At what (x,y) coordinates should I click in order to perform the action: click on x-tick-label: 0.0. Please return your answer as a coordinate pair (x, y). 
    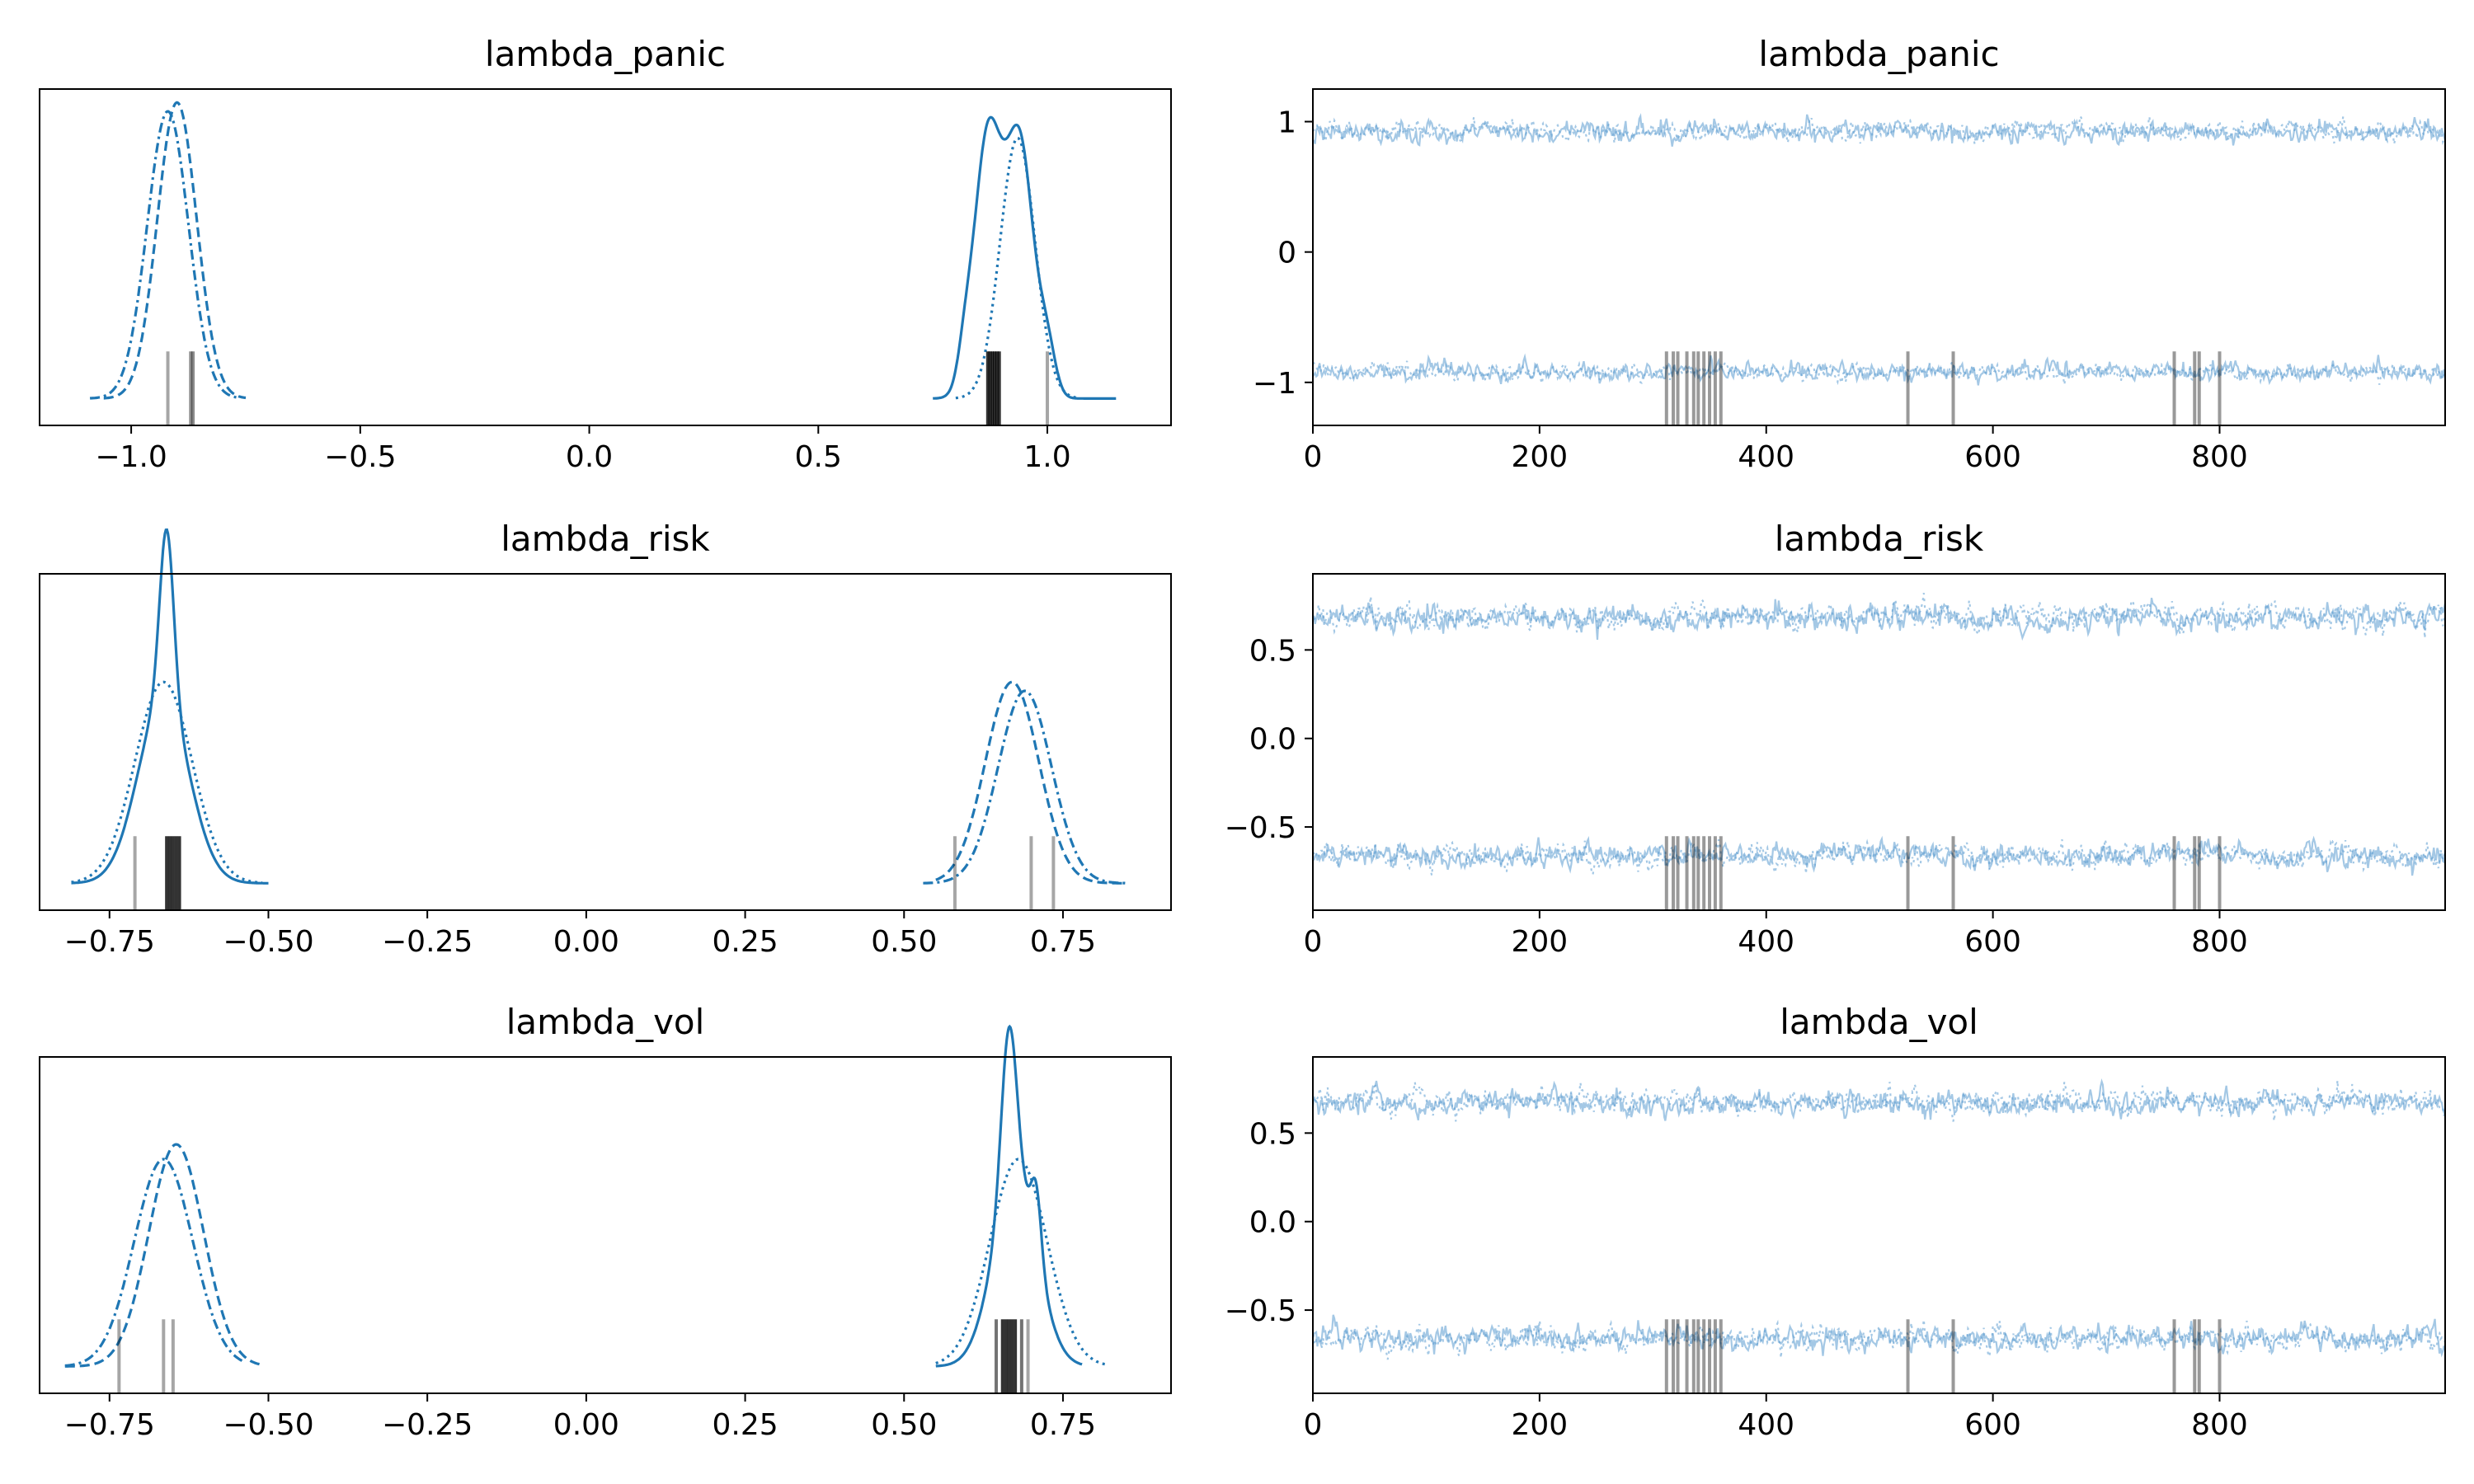
    Looking at the image, I should click on (589, 457).